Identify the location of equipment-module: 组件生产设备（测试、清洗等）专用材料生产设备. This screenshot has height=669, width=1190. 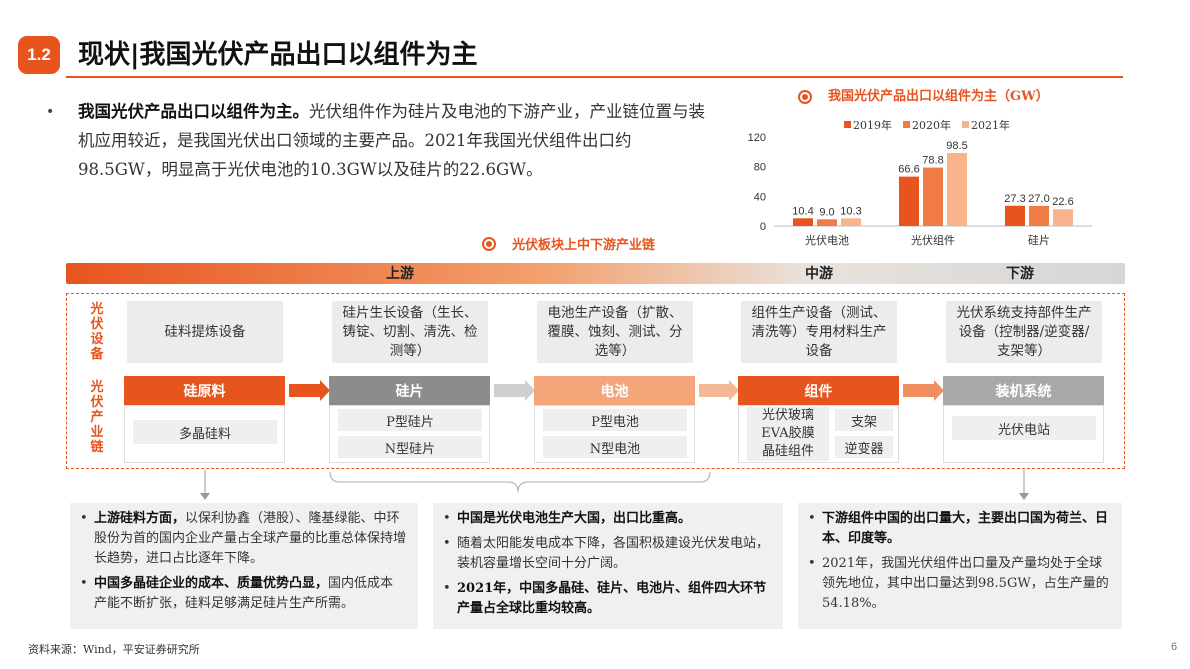
(819, 332).